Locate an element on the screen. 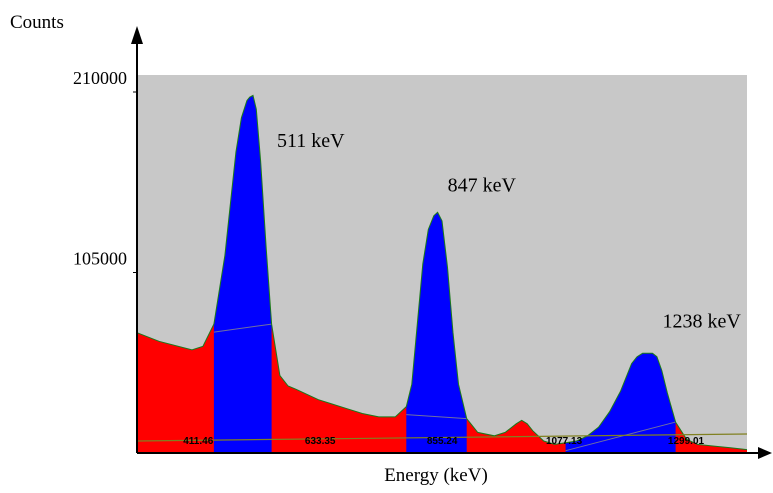 This screenshot has width=773, height=493. x-tick-label: 855.24 is located at coordinates (442, 441).